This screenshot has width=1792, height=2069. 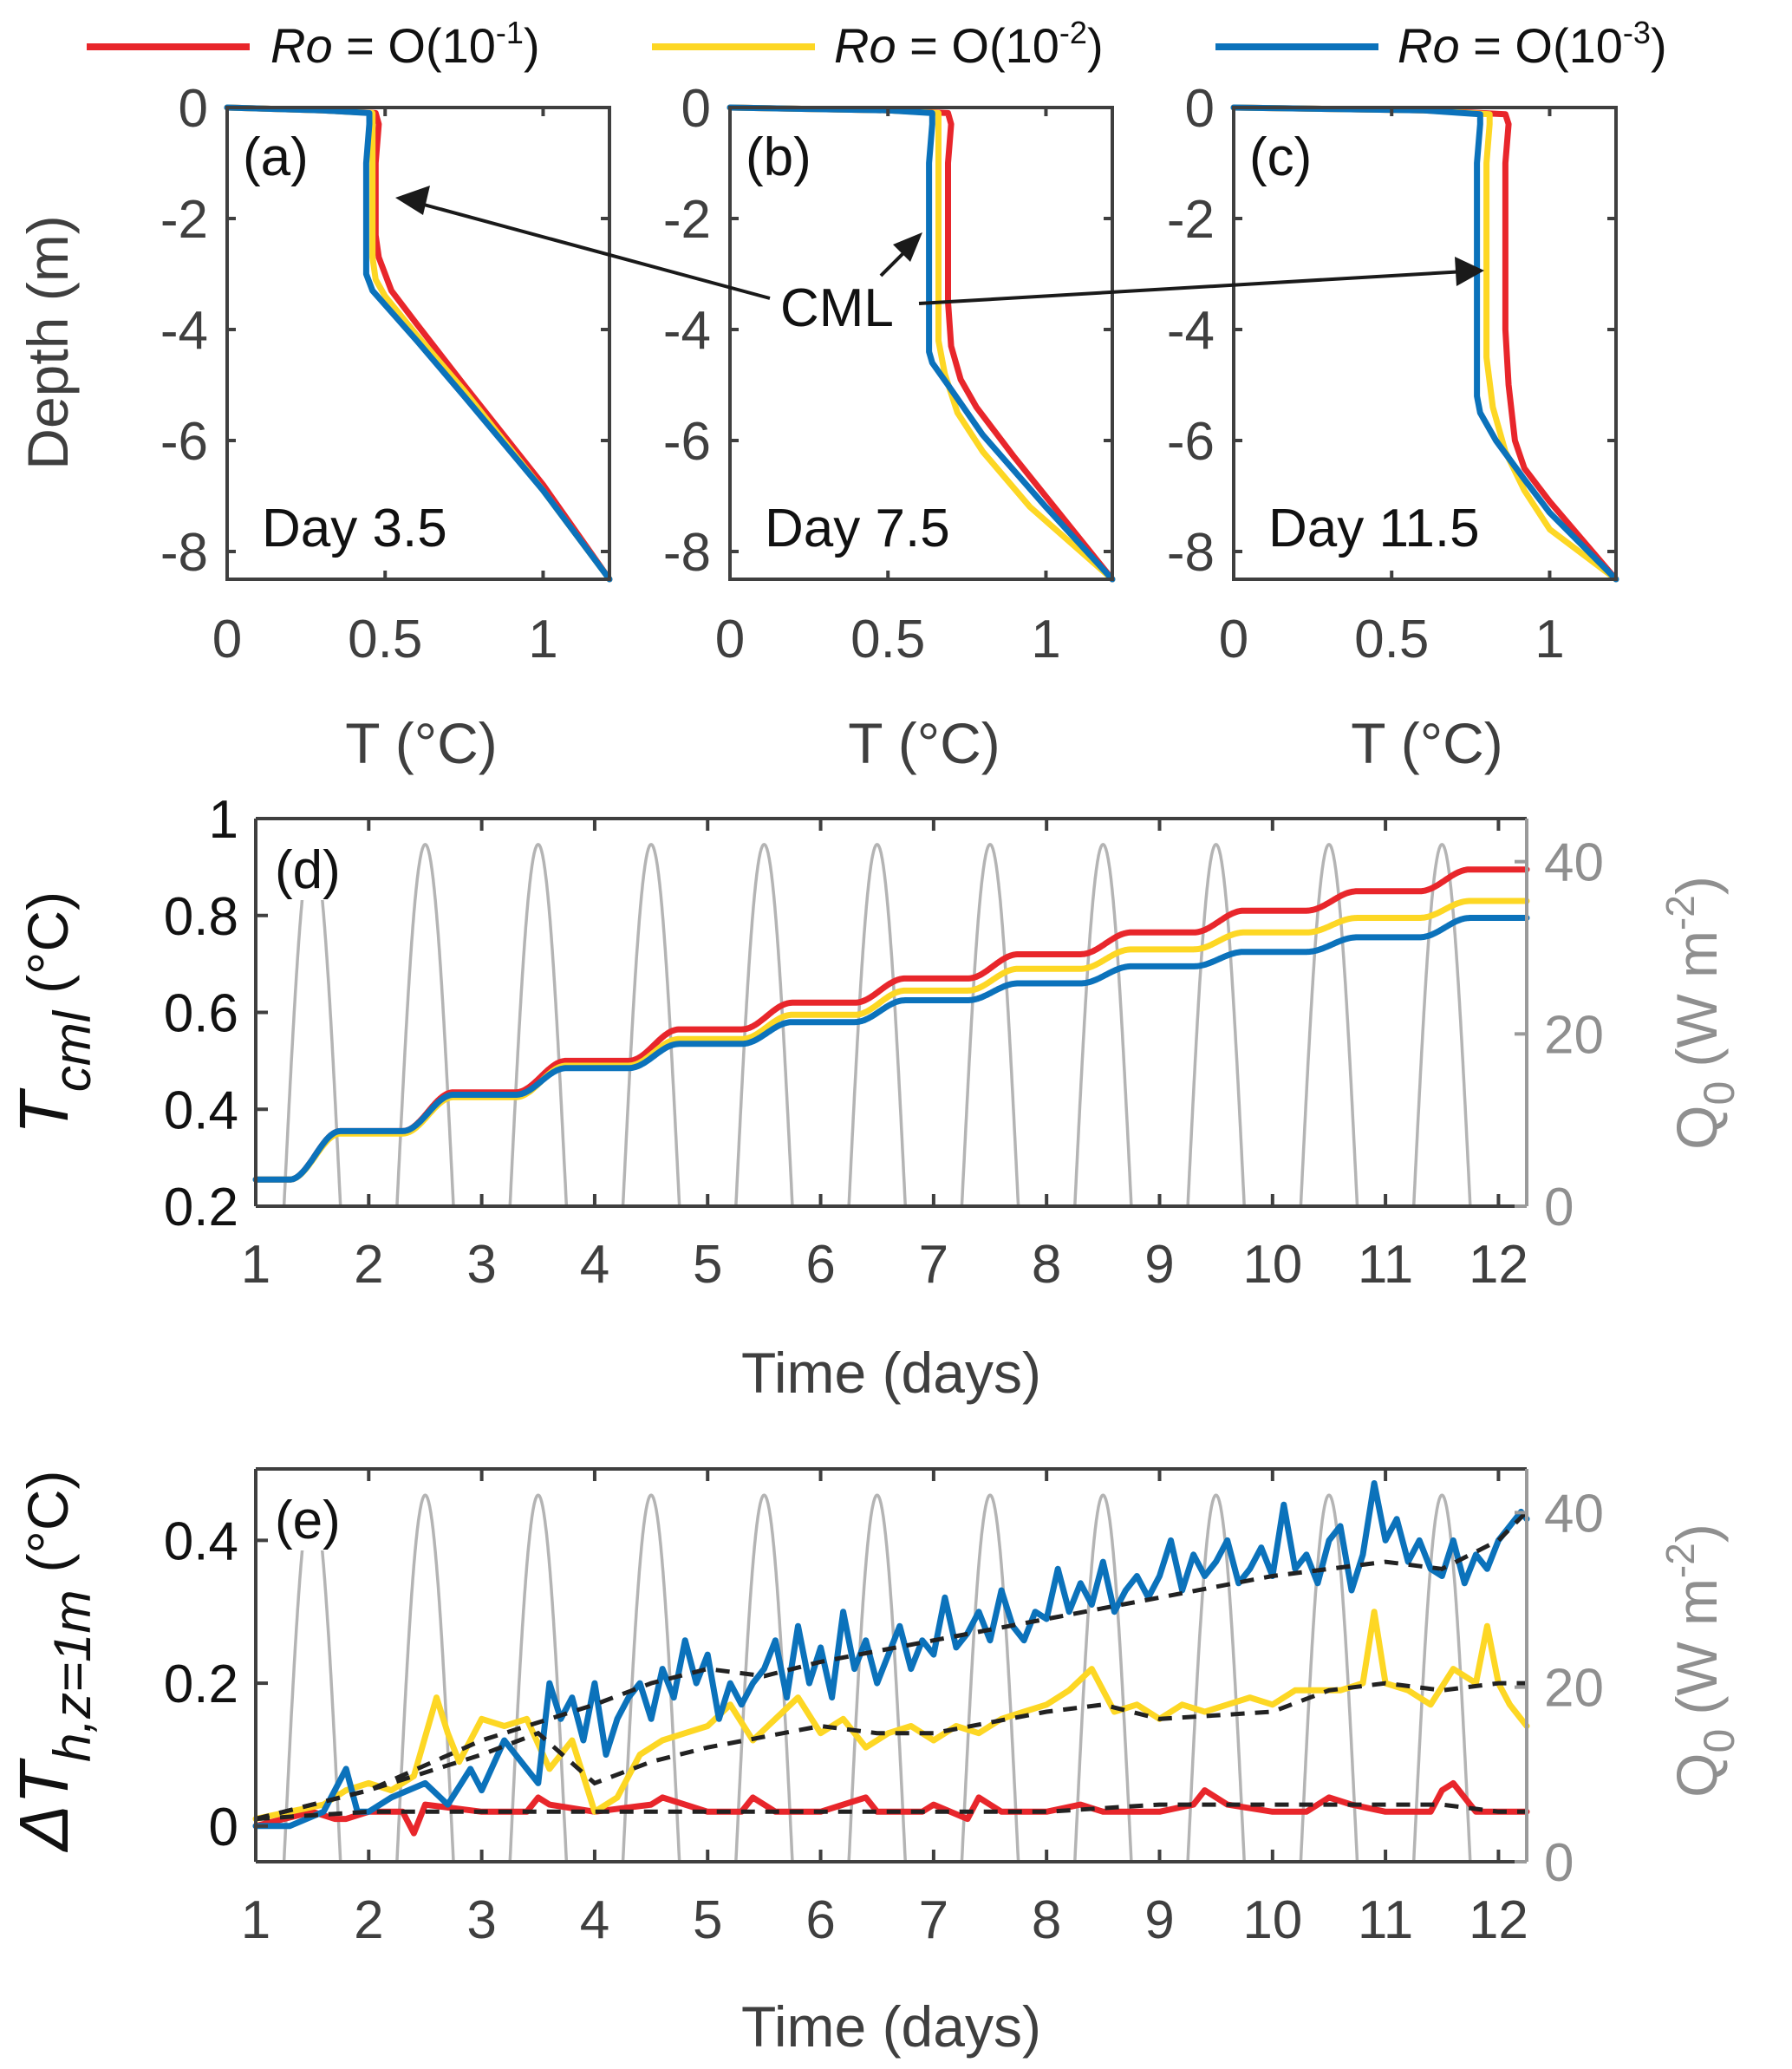 I want to click on panel-b: 0 0.5 1 0 -2 -4 -6 -8 (b) Day 7.5, so click(x=889, y=374).